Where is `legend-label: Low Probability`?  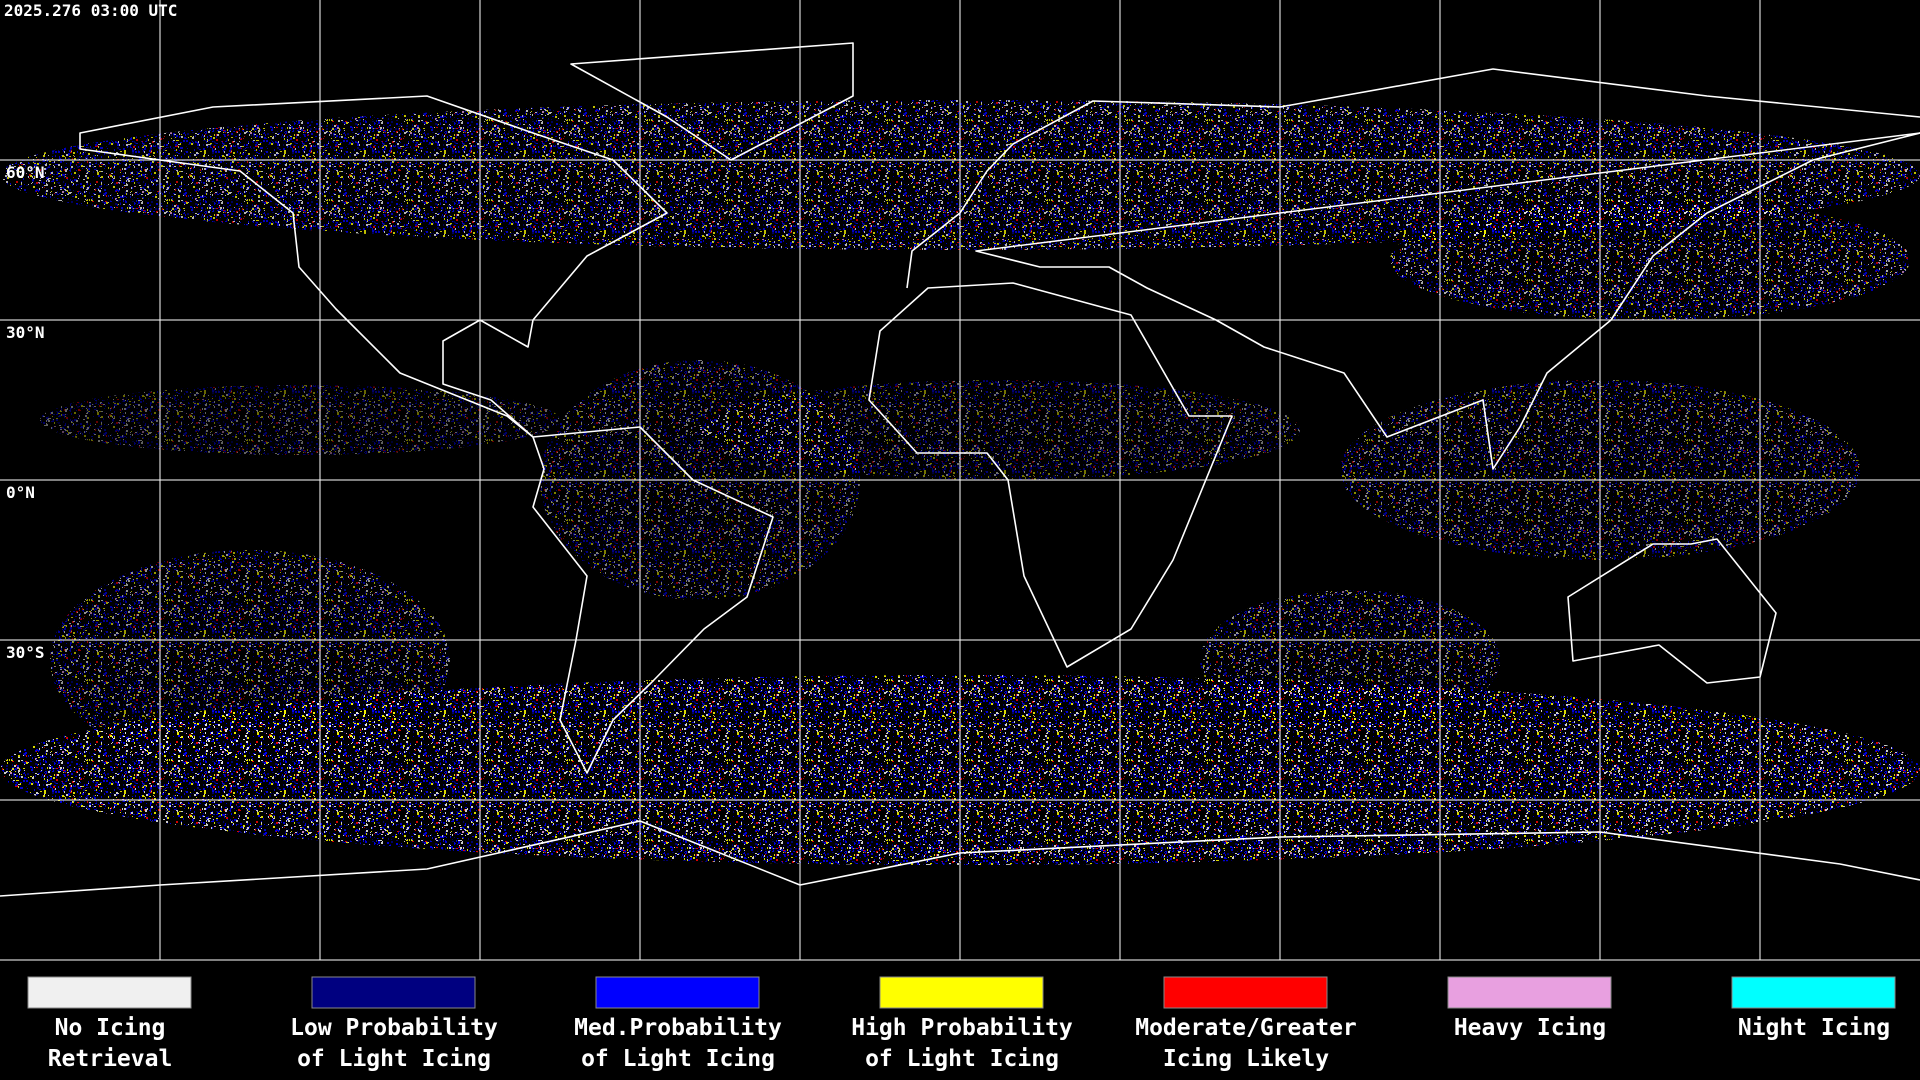 legend-label: Low Probability is located at coordinates (394, 1028).